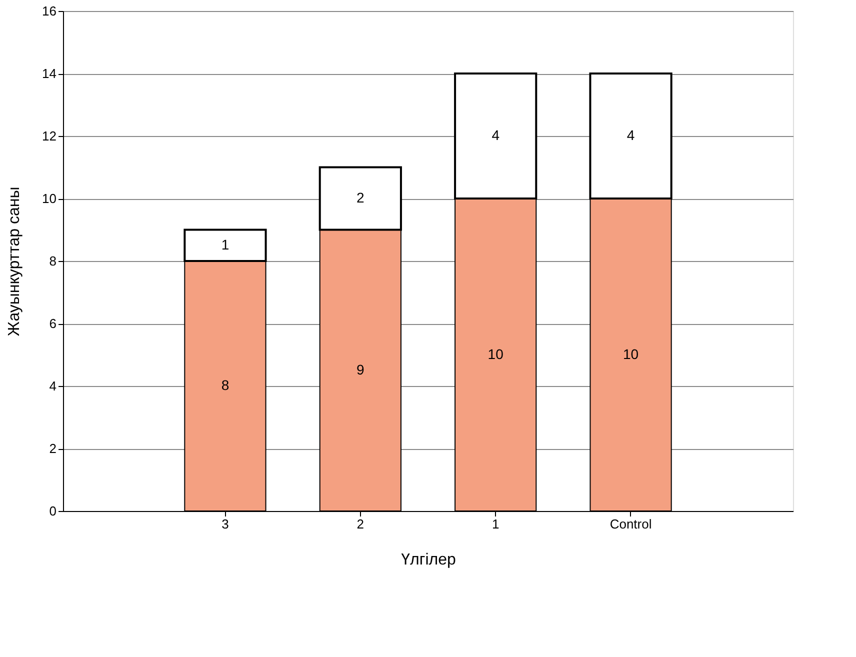 This screenshot has height=657, width=856. I want to click on x-tick-label: 3, so click(225, 524).